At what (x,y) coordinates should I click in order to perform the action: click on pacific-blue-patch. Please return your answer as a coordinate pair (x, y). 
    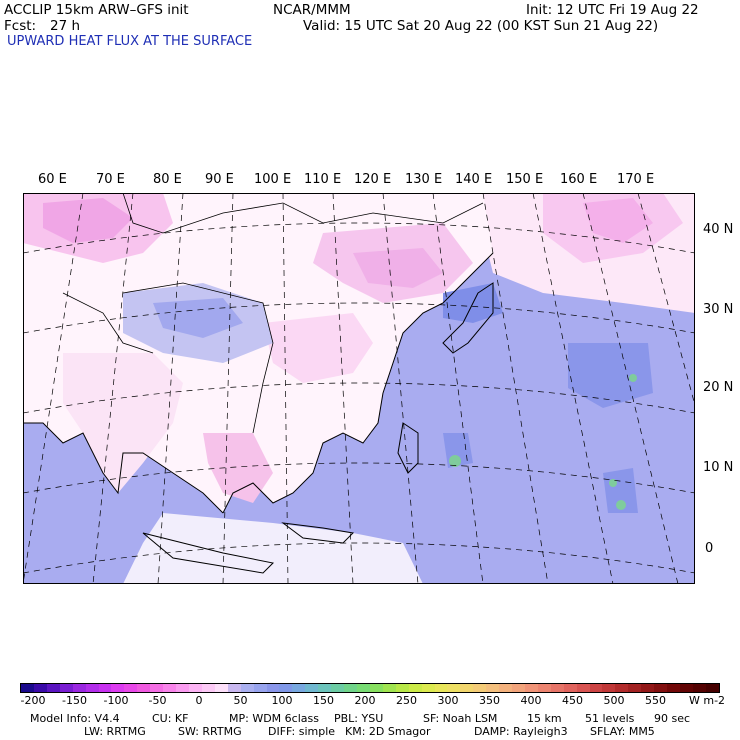
    Looking at the image, I should click on (610, 375).